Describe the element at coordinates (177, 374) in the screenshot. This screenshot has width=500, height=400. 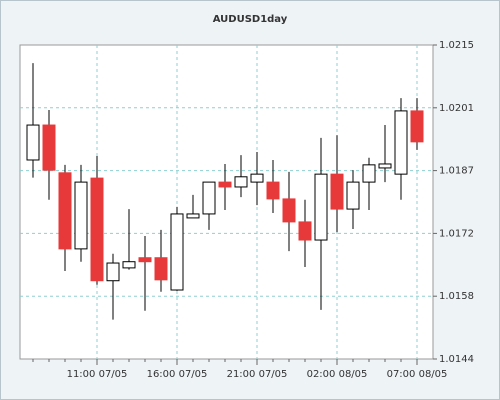
I see `x-tick-label: 16:00 07/05` at that location.